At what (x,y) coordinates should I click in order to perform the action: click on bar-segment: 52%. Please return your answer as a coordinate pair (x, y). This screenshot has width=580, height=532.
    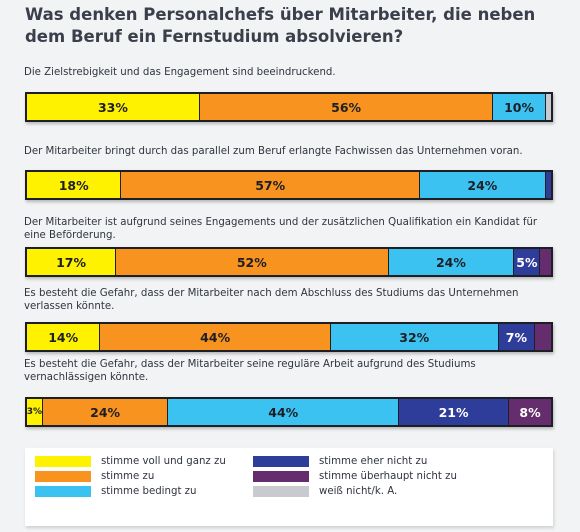
    Looking at the image, I should click on (252, 262).